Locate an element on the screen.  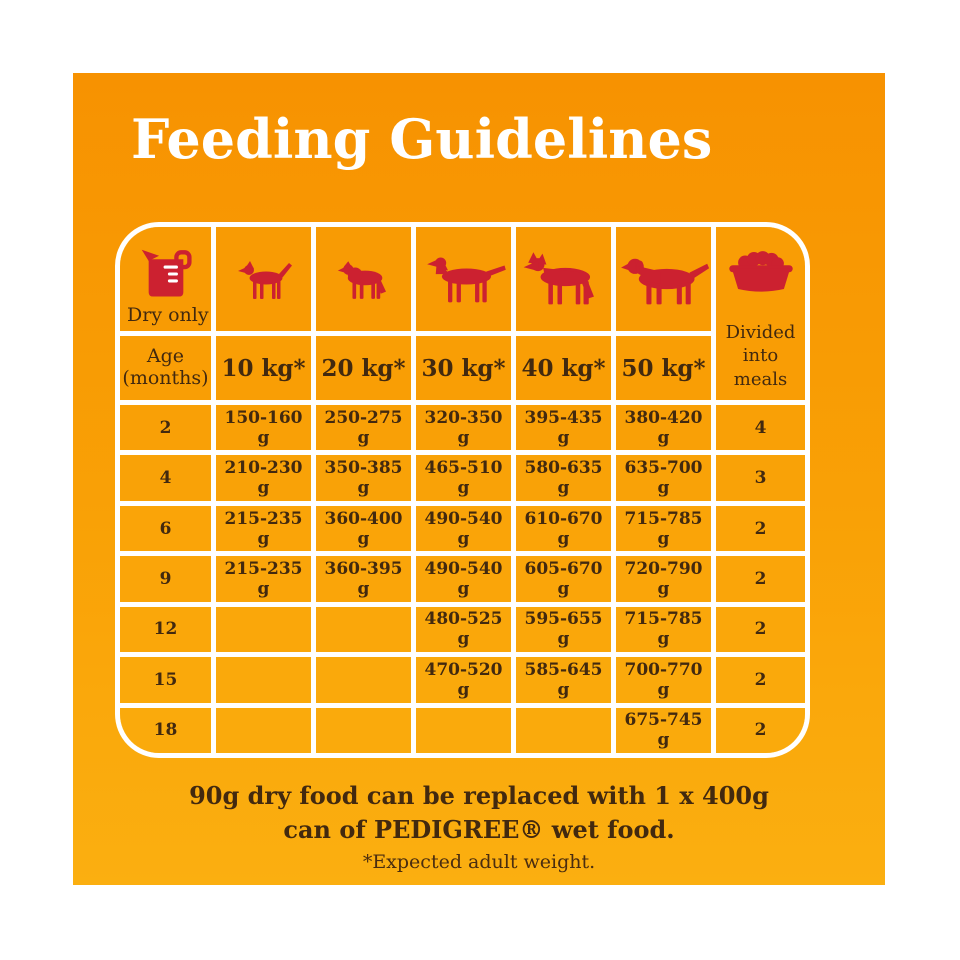
age-cell: 6 is located at coordinates (165, 528).